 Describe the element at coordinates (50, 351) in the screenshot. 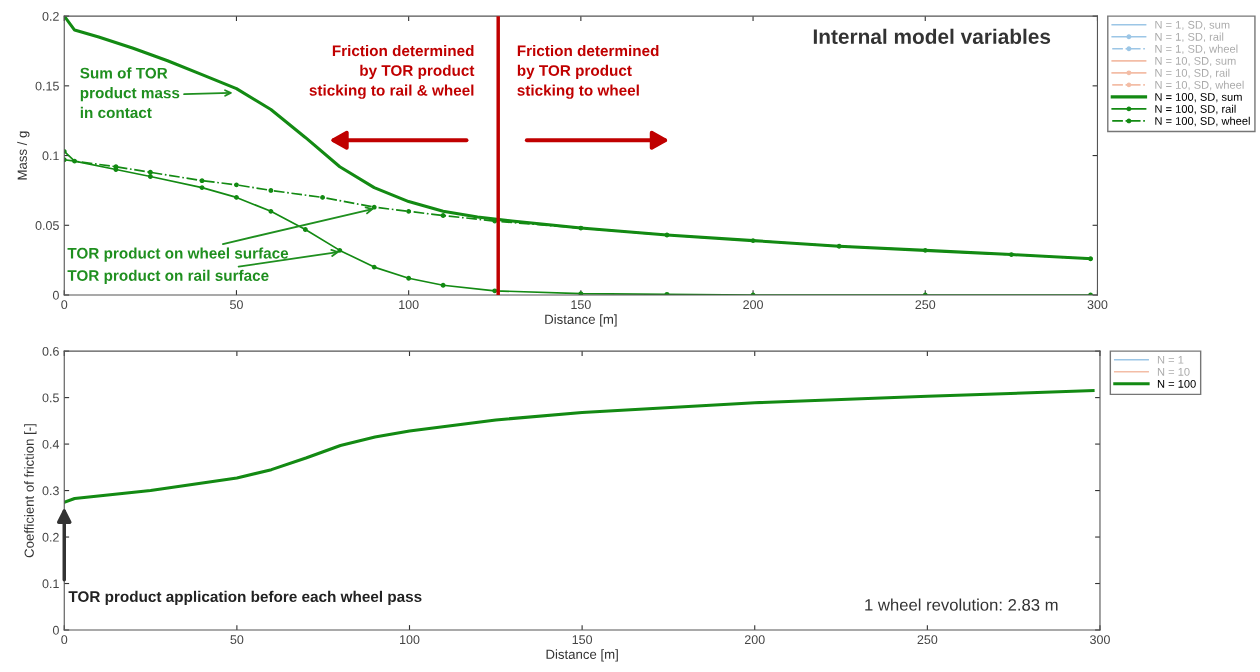

I see `y-tick-label: 0.6` at that location.